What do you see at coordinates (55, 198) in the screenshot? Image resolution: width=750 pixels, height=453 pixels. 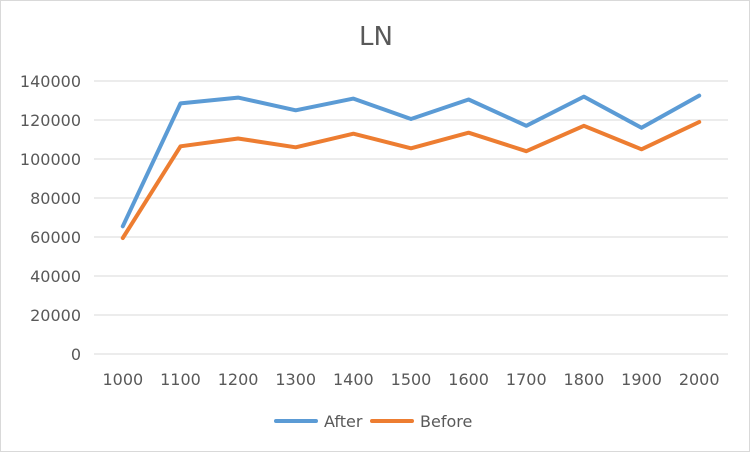 I see `y-tick-label: 80000` at bounding box center [55, 198].